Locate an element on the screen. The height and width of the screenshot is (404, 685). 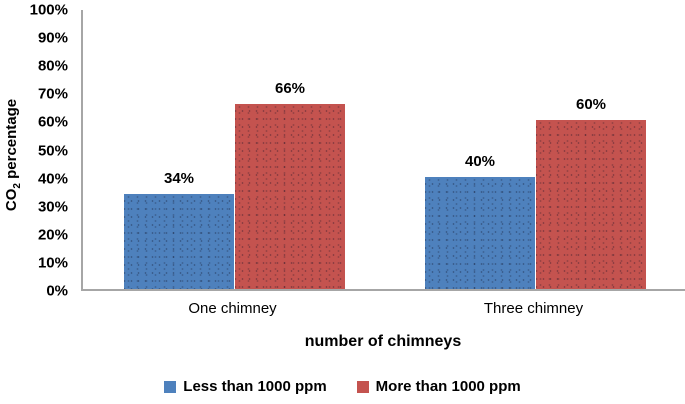
x-category-label: Three chimney is located at coordinates (533, 308).